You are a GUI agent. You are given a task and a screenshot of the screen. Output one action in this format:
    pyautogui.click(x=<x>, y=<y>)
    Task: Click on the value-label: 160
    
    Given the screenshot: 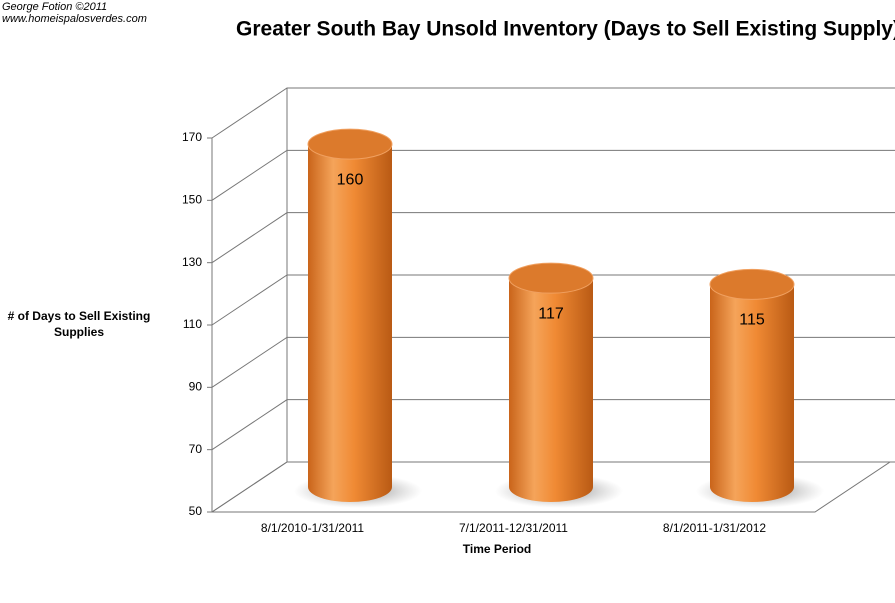 What is the action you would take?
    pyautogui.click(x=350, y=179)
    